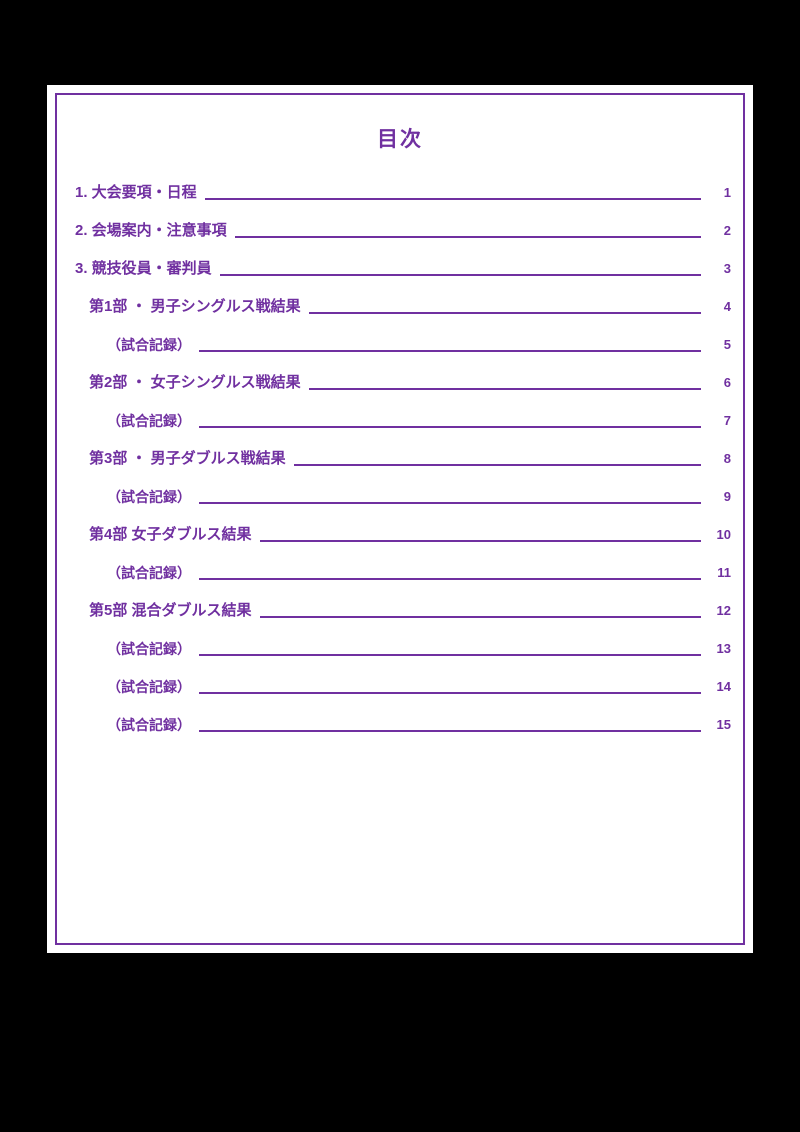 The image size is (800, 1132). What do you see at coordinates (170, 610) in the screenshot?
I see `toc-entry-label: 第5部 混合ダブルス結果` at bounding box center [170, 610].